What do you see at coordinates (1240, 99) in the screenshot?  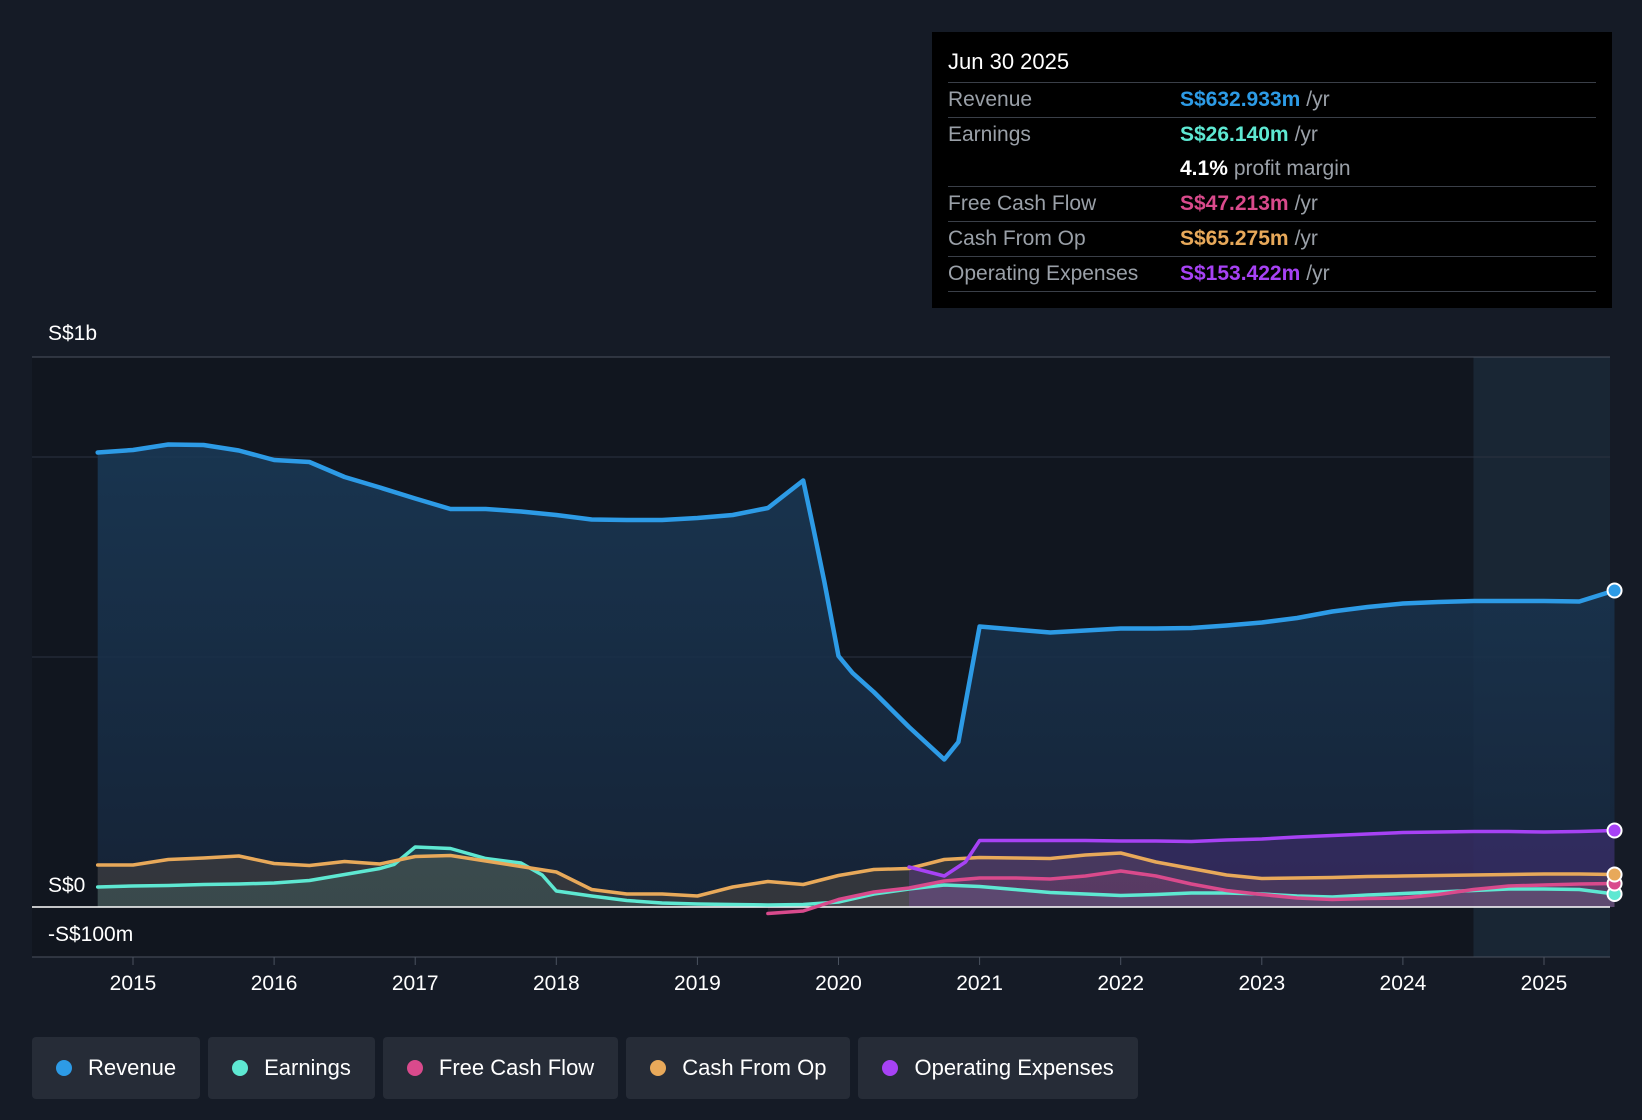 I see `tooltip-value: S$632.933m` at bounding box center [1240, 99].